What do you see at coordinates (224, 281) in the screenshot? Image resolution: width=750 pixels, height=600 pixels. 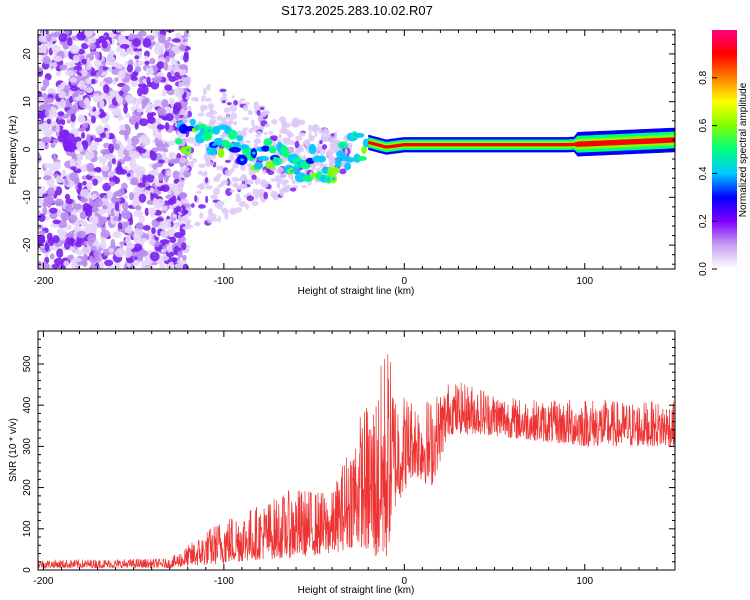 I see `x-tick-label: -100` at bounding box center [224, 281].